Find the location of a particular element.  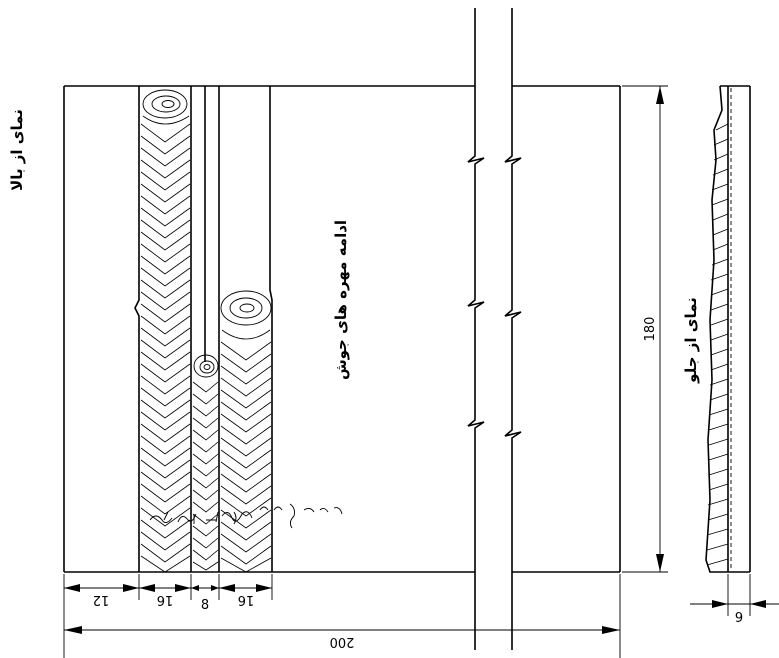

break-lines is located at coordinates (494, 329).